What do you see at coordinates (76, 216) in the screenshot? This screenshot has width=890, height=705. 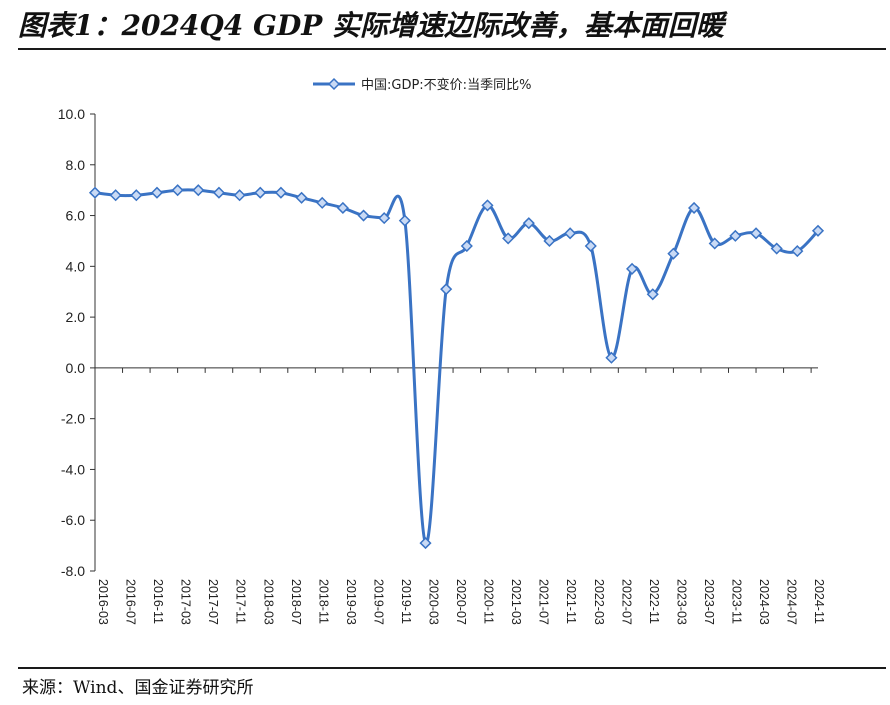 I see `y-tick-label: 6.0` at bounding box center [76, 216].